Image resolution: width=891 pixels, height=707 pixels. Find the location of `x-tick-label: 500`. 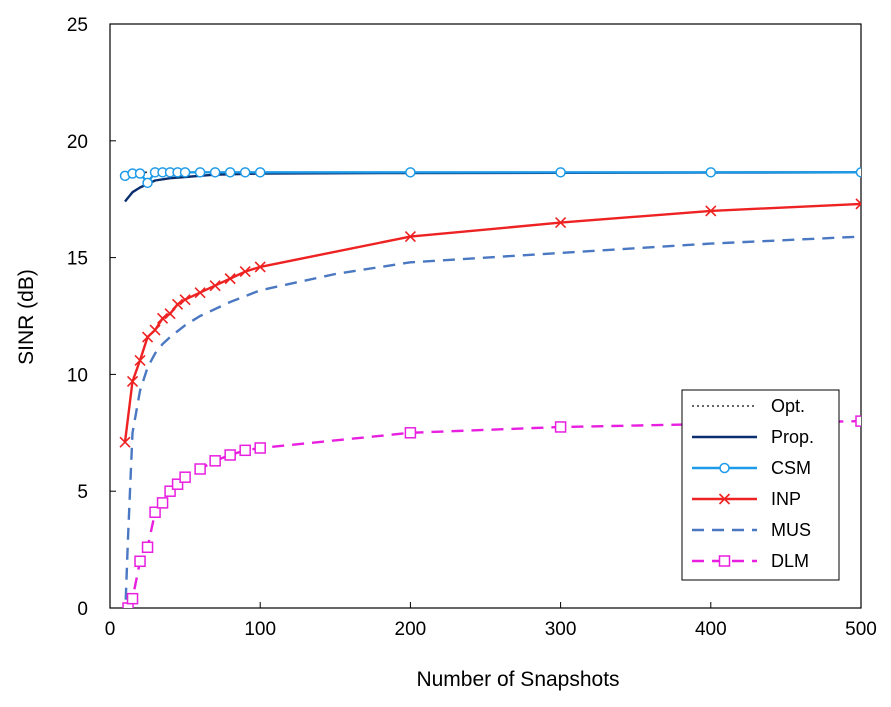

x-tick-label: 500 is located at coordinates (861, 629).